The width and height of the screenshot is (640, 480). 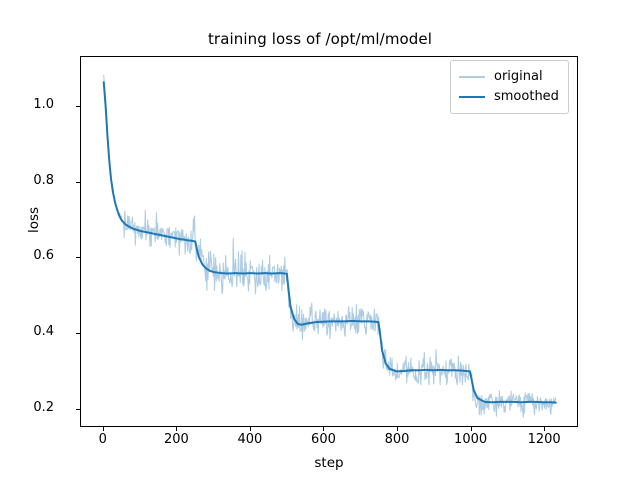 What do you see at coordinates (323, 439) in the screenshot?
I see `x-tick-label: 600` at bounding box center [323, 439].